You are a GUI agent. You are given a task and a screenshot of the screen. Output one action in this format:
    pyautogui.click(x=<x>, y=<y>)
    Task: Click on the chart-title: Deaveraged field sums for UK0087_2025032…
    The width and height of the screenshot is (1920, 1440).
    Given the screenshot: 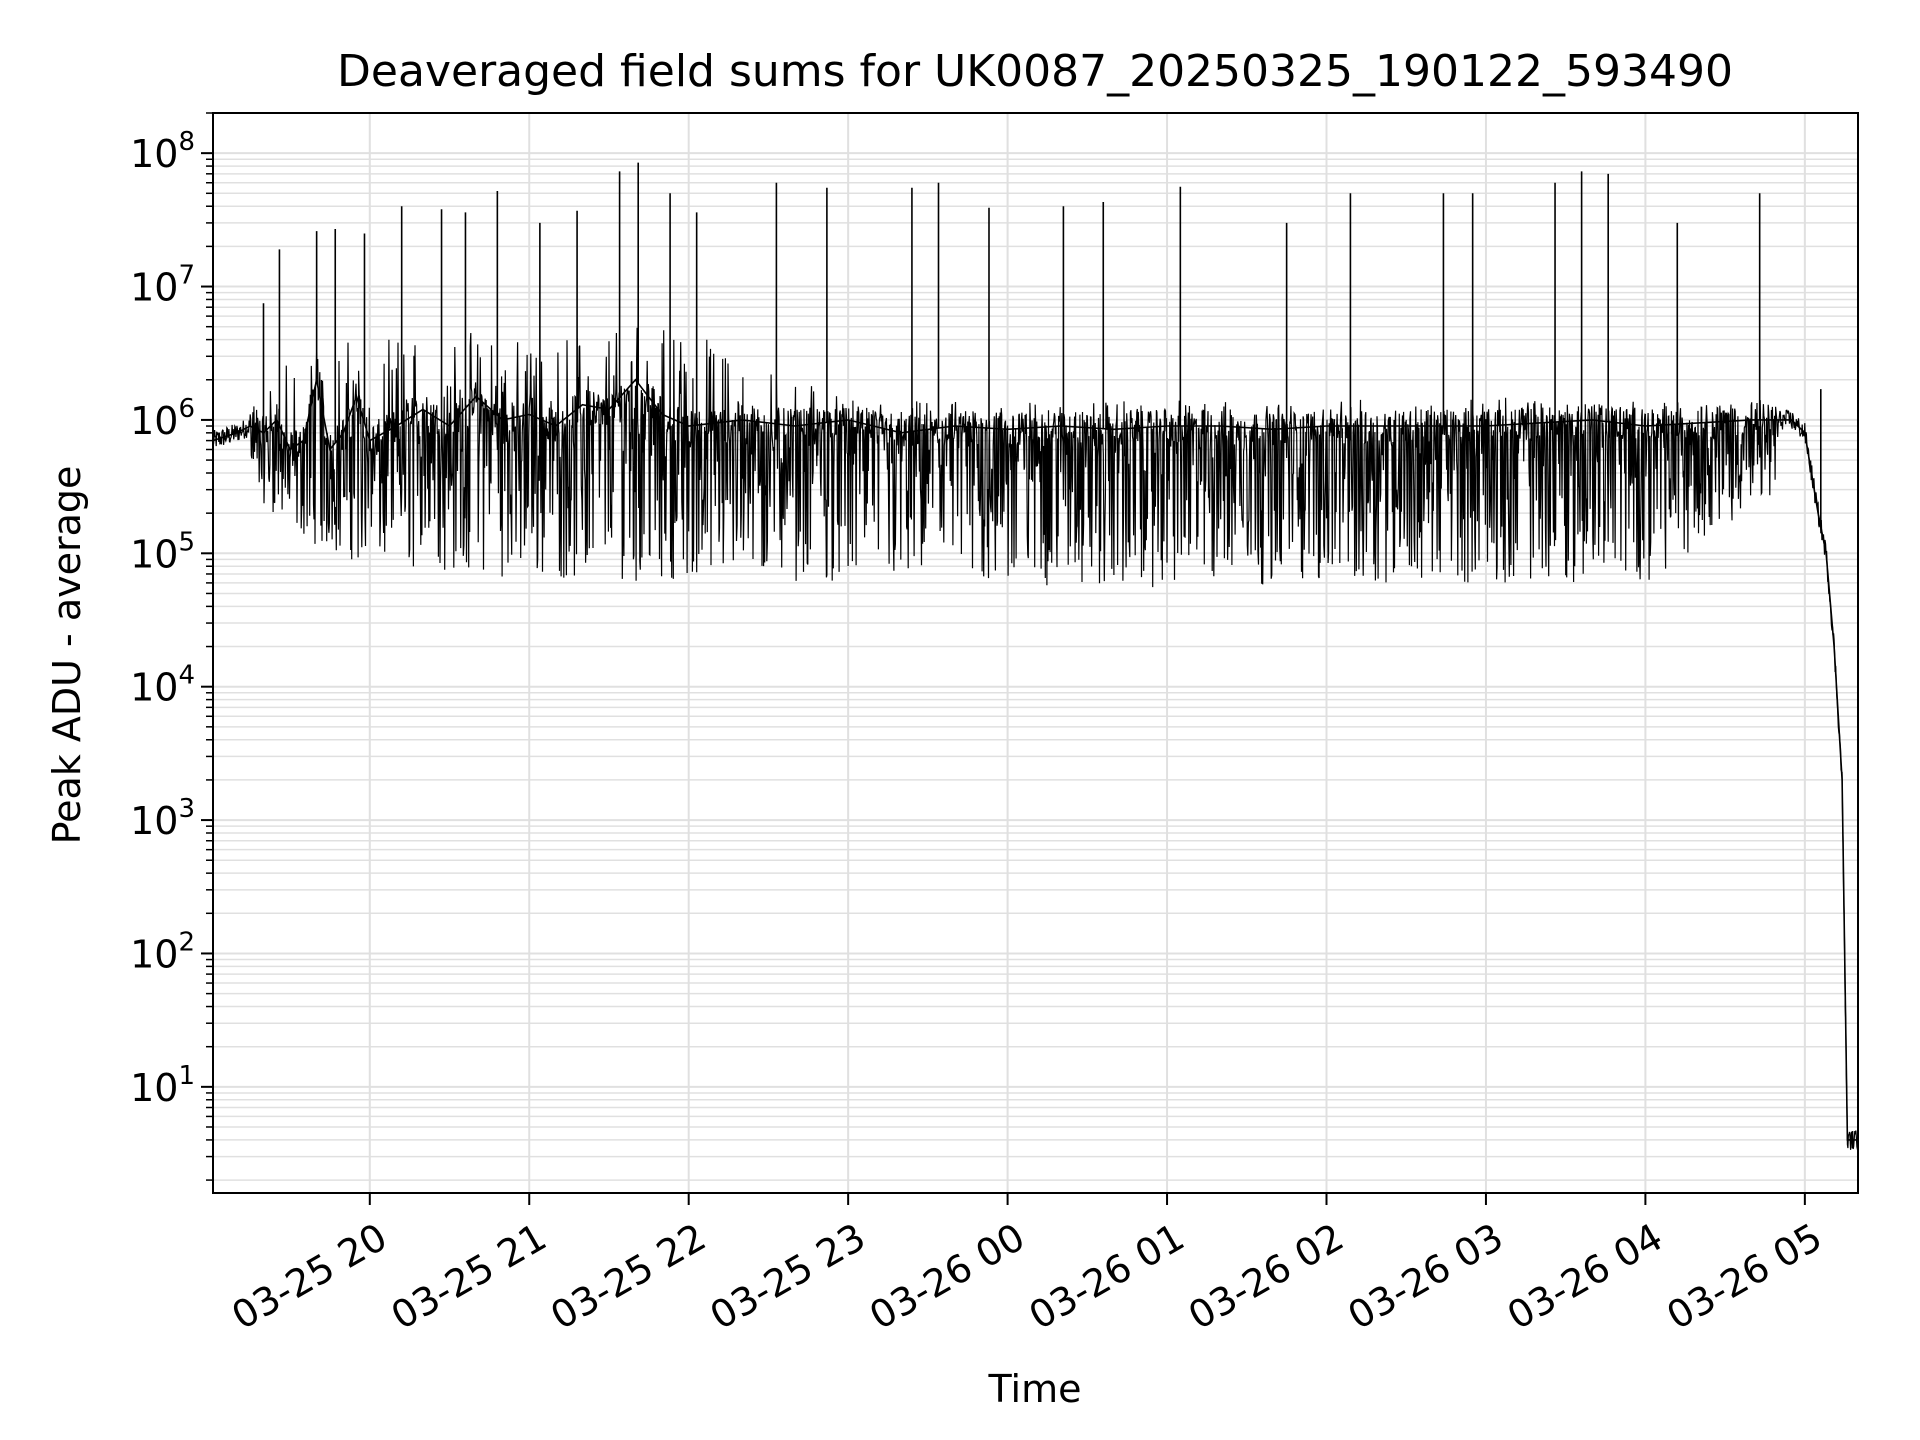 What is the action you would take?
    pyautogui.click(x=1035, y=71)
    